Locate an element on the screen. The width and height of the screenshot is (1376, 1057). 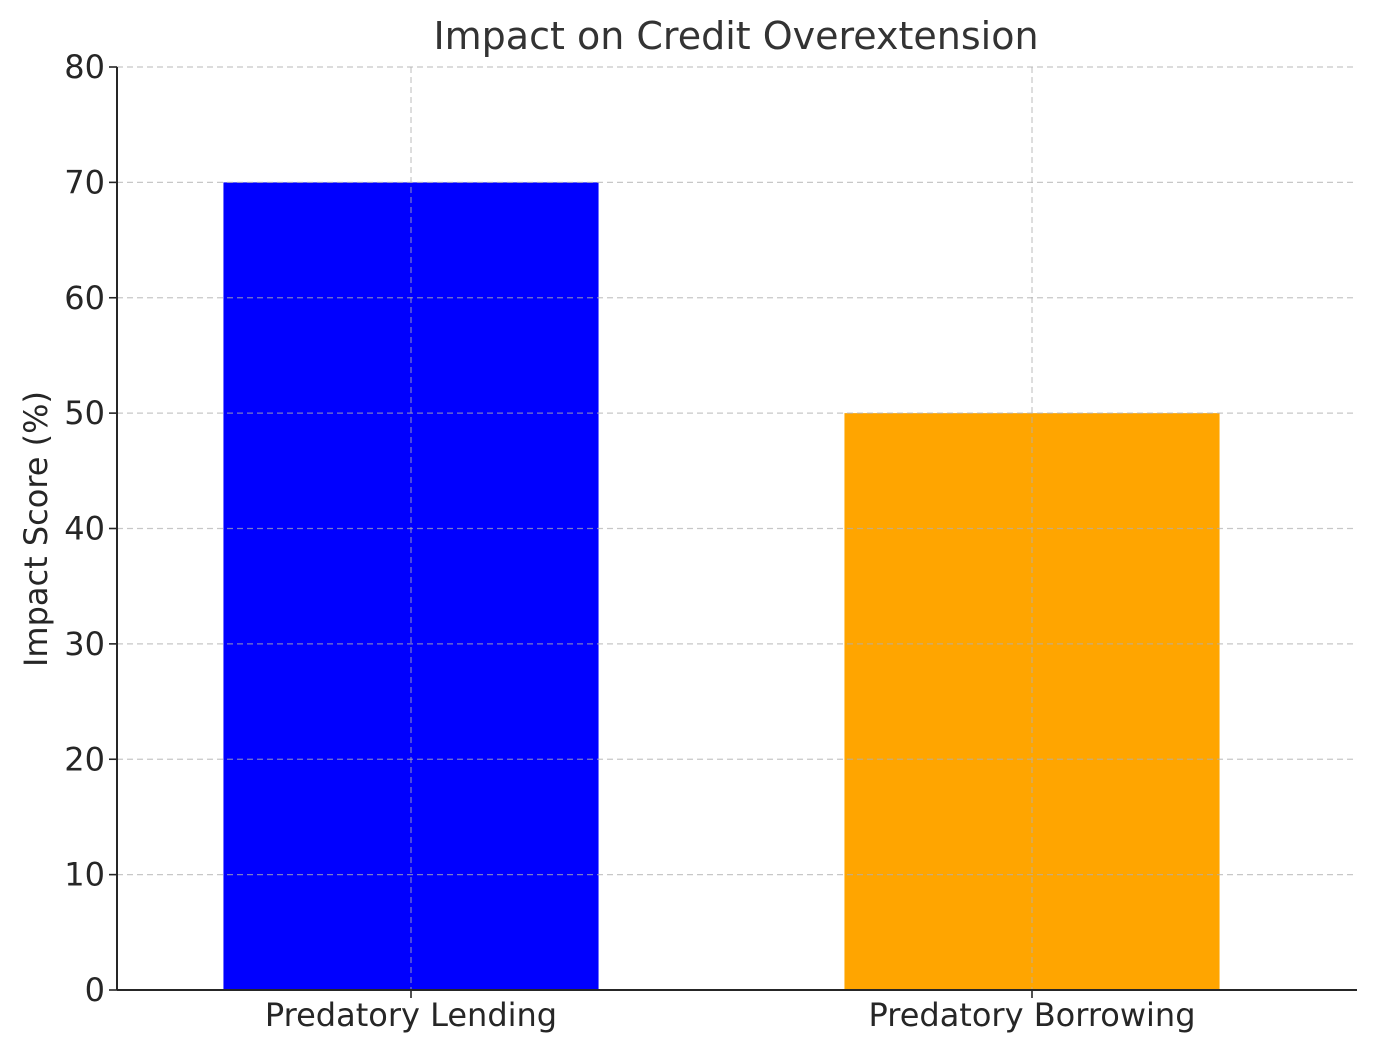
y-tick-label: 80 is located at coordinates (84, 67).